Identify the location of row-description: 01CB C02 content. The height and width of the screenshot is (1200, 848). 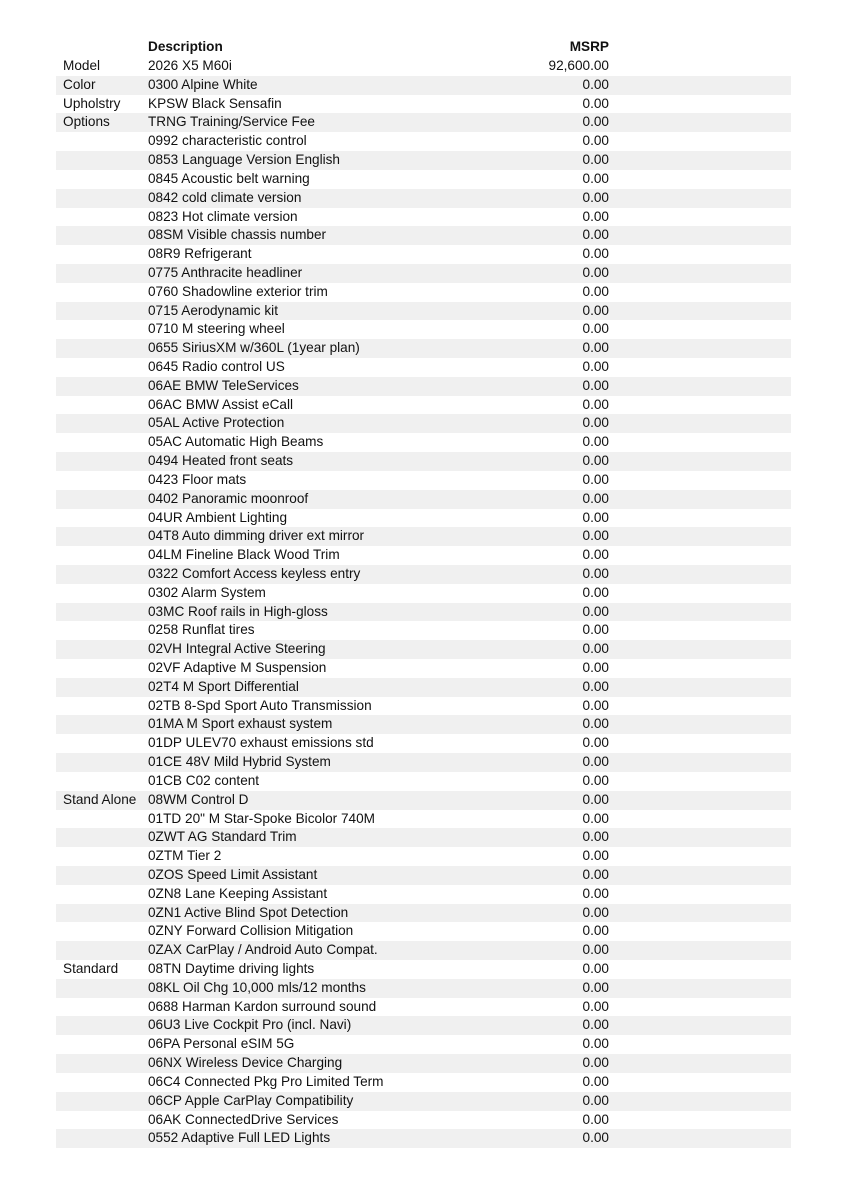
(204, 780).